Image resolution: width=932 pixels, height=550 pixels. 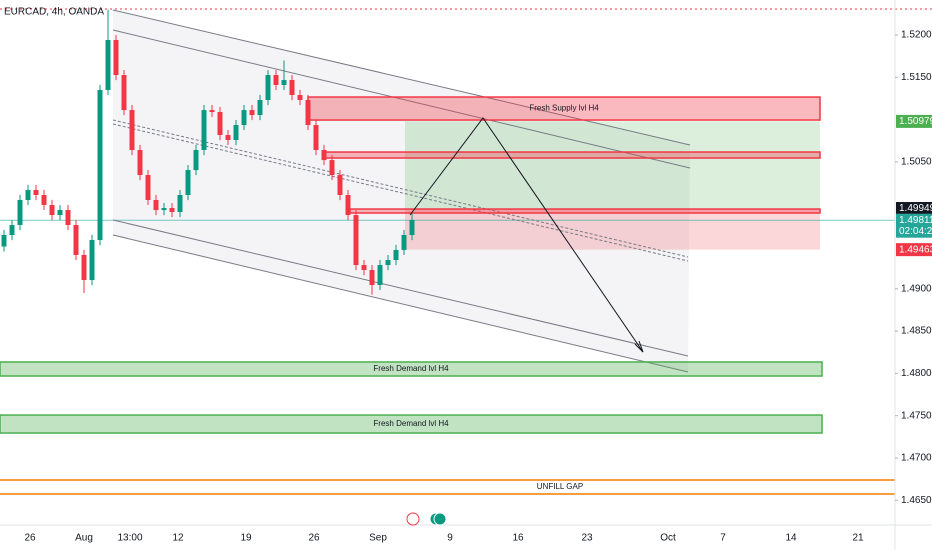 What do you see at coordinates (560, 486) in the screenshot?
I see `gap-label: UNFILL GAP` at bounding box center [560, 486].